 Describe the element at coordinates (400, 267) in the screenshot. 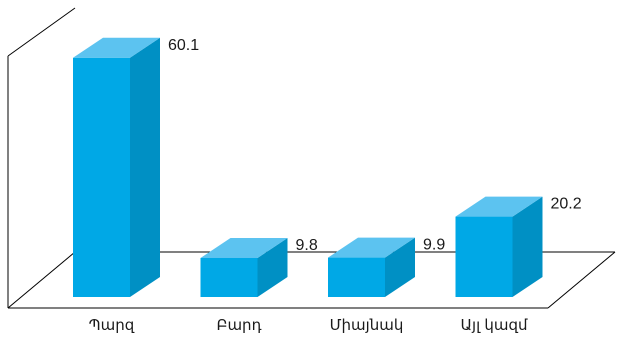

I see `bar-3-side-face` at that location.